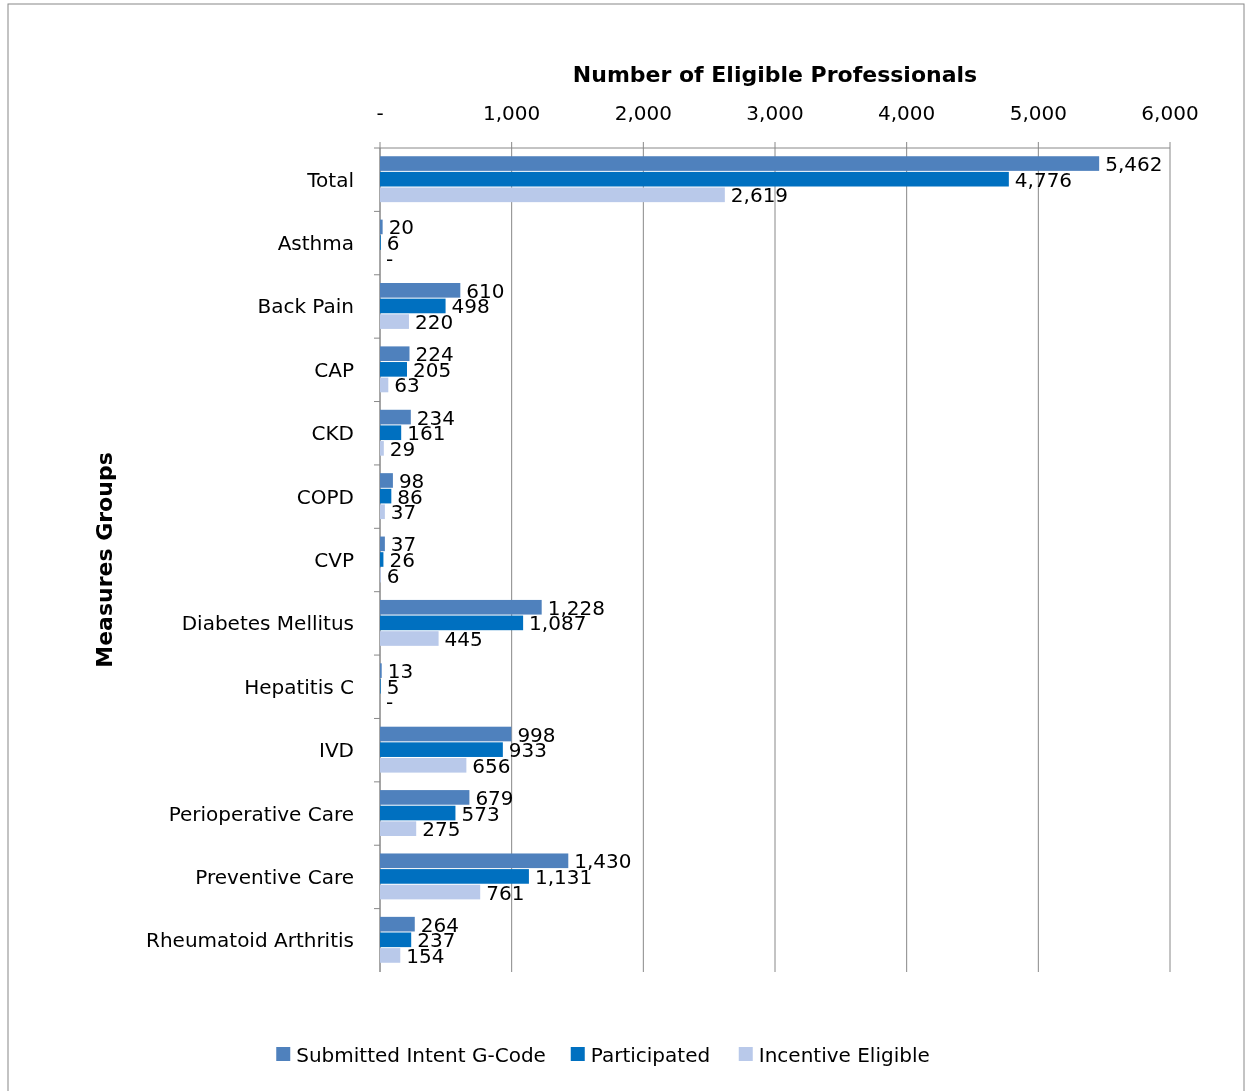 The width and height of the screenshot is (1252, 1091). Describe the element at coordinates (267, 623) in the screenshot. I see `y-tick-label: Diabetes Mellitus` at that location.